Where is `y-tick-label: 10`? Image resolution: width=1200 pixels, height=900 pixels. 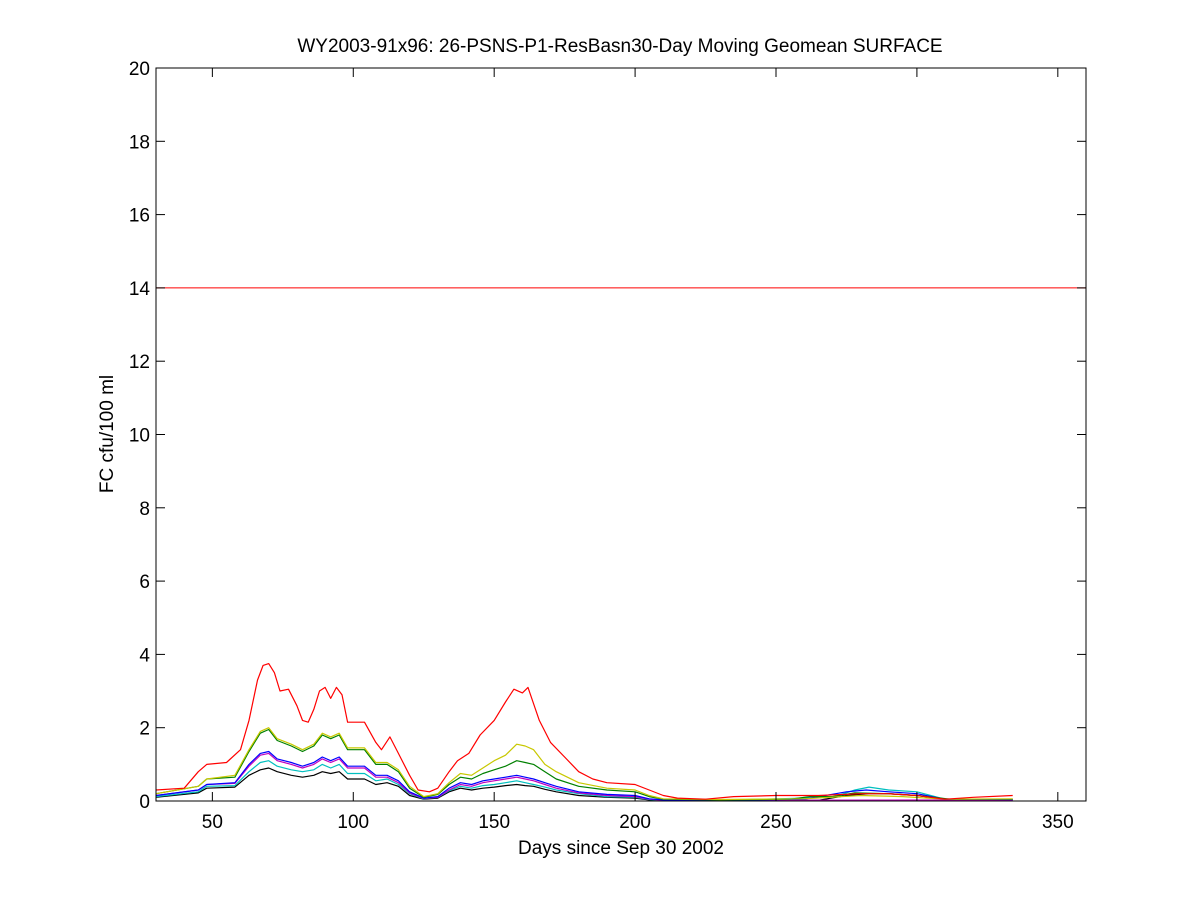
y-tick-label: 10 is located at coordinates (139, 436).